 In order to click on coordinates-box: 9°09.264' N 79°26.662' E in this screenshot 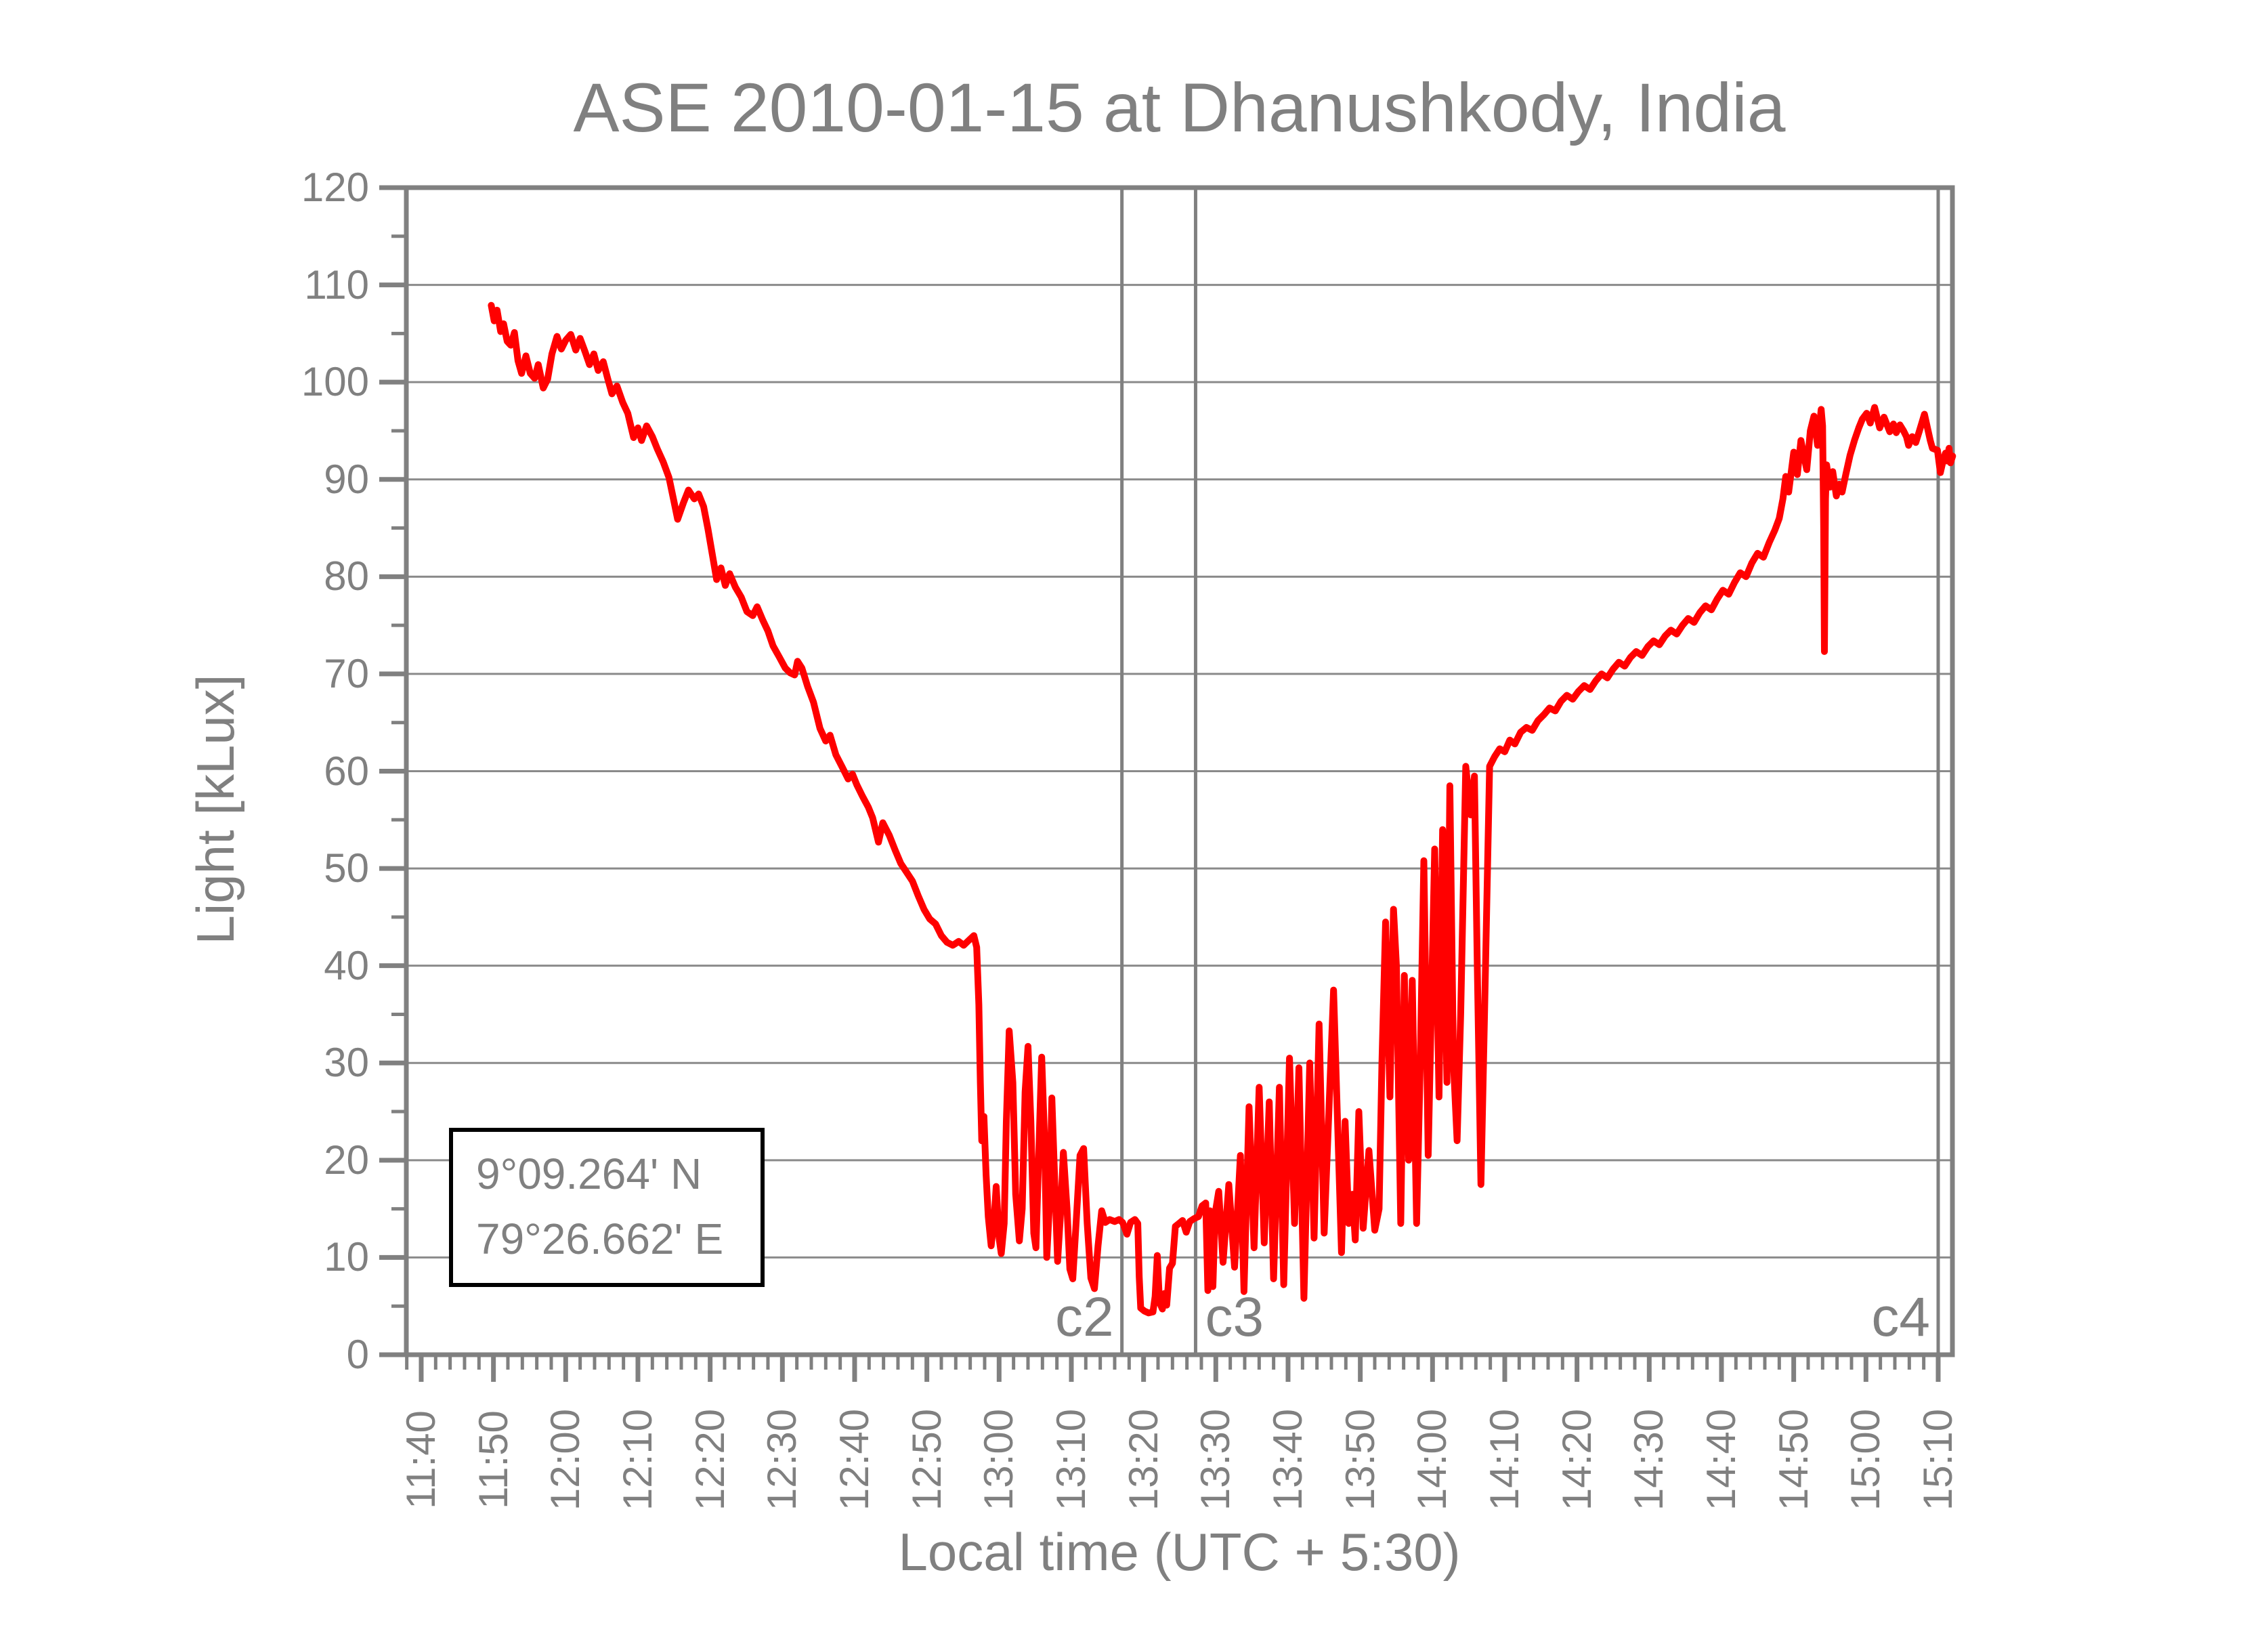, I will do `click(607, 1207)`.